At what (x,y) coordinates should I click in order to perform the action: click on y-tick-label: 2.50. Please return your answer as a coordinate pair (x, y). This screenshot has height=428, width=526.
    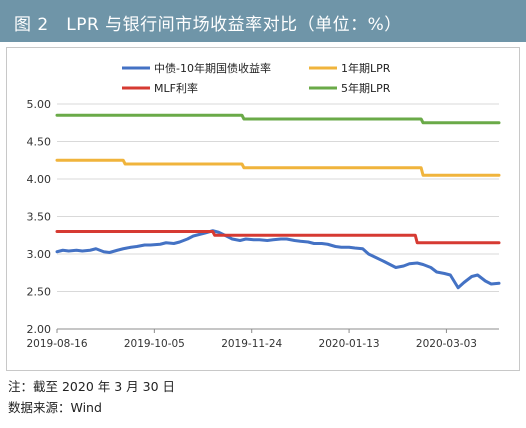
    Looking at the image, I should click on (39, 292).